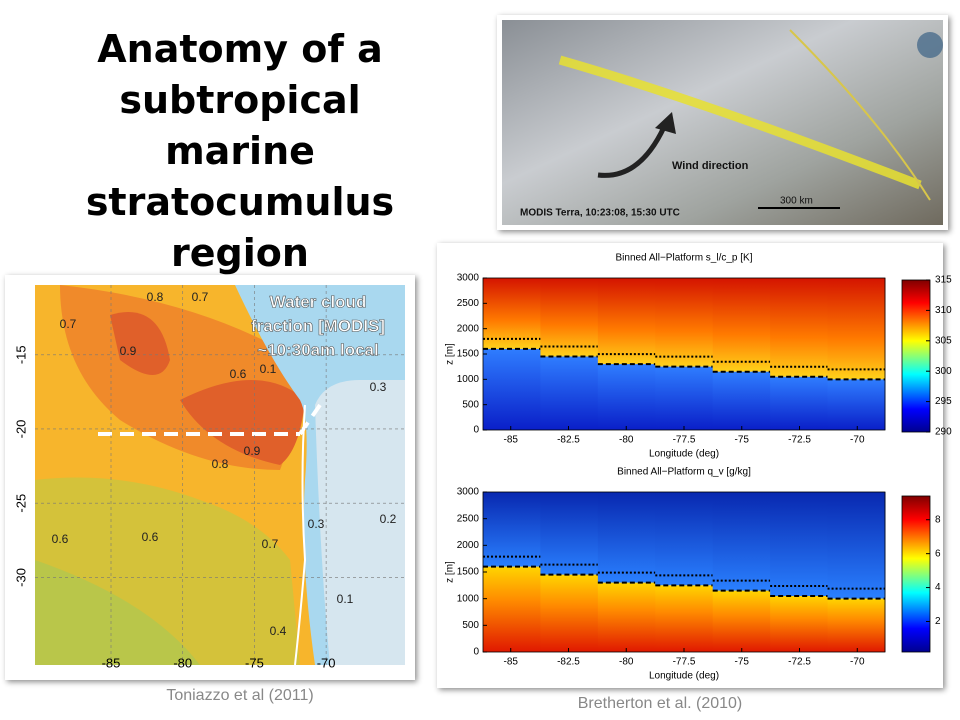 The height and width of the screenshot is (720, 960). I want to click on map-credit: Toniazzo et al (2011), so click(239, 695).